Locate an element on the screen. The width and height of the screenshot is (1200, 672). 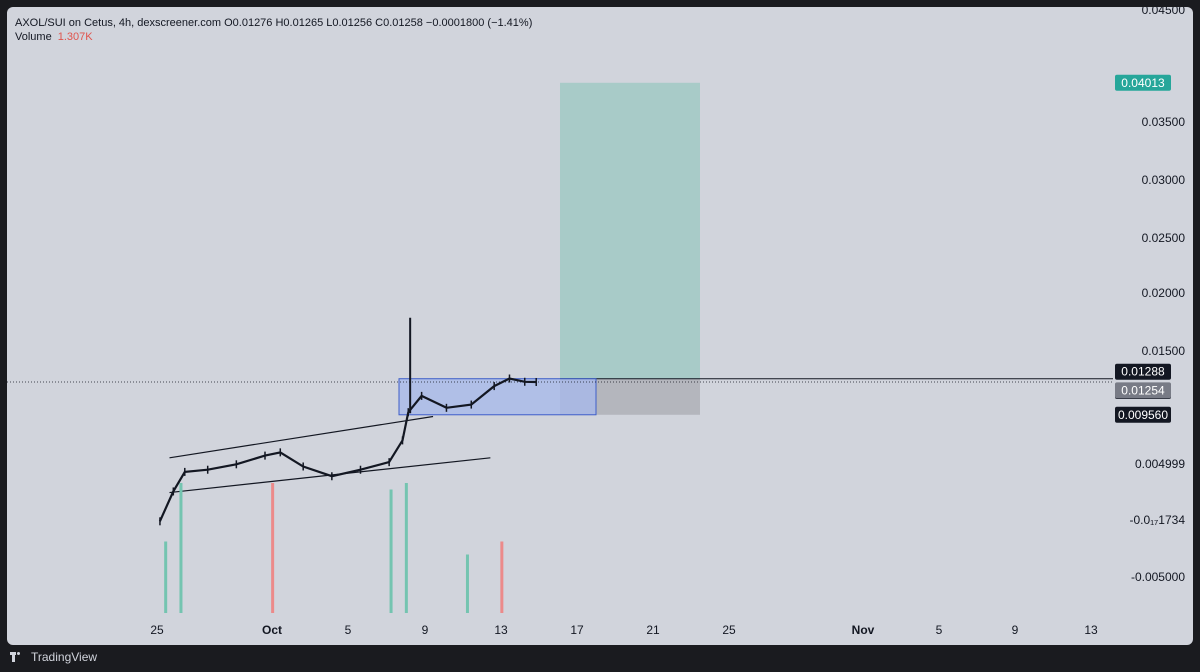
y-tick-label: 0.03000 is located at coordinates (1164, 180).